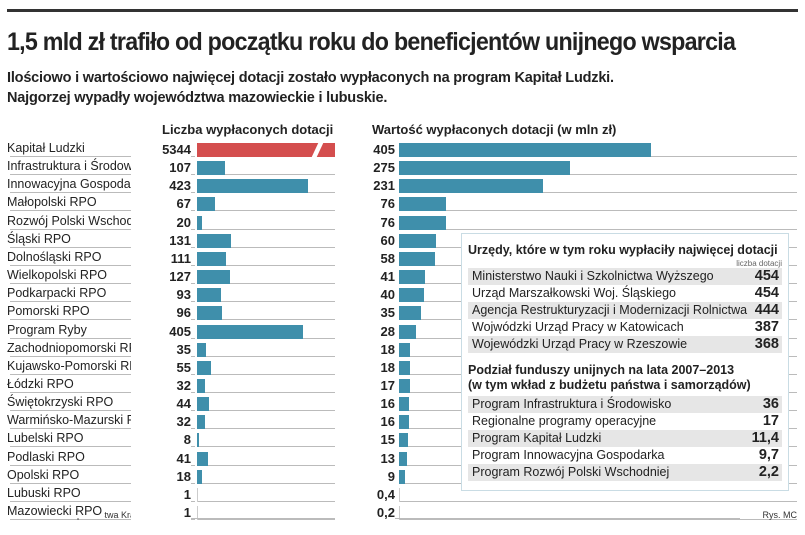 The height and width of the screenshot is (535, 805). Describe the element at coordinates (45, 492) in the screenshot. I see `category-label: Lubuski RPO` at that location.